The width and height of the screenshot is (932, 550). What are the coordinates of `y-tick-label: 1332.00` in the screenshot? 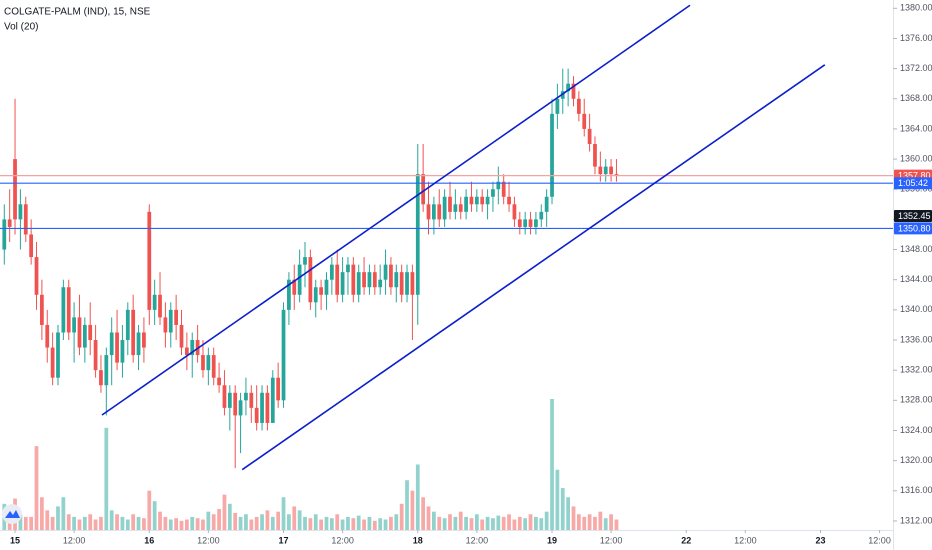 It's located at (916, 370).